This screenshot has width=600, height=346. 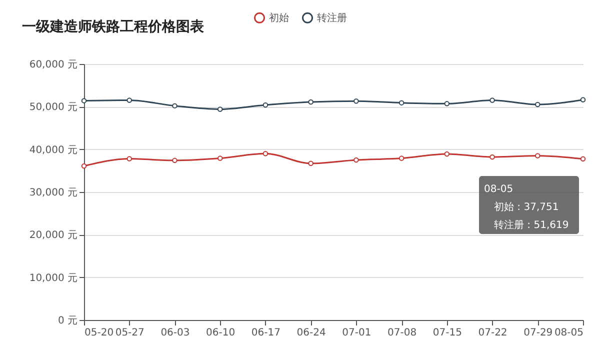 I want to click on x-tick-label: 07-22, so click(x=493, y=333).